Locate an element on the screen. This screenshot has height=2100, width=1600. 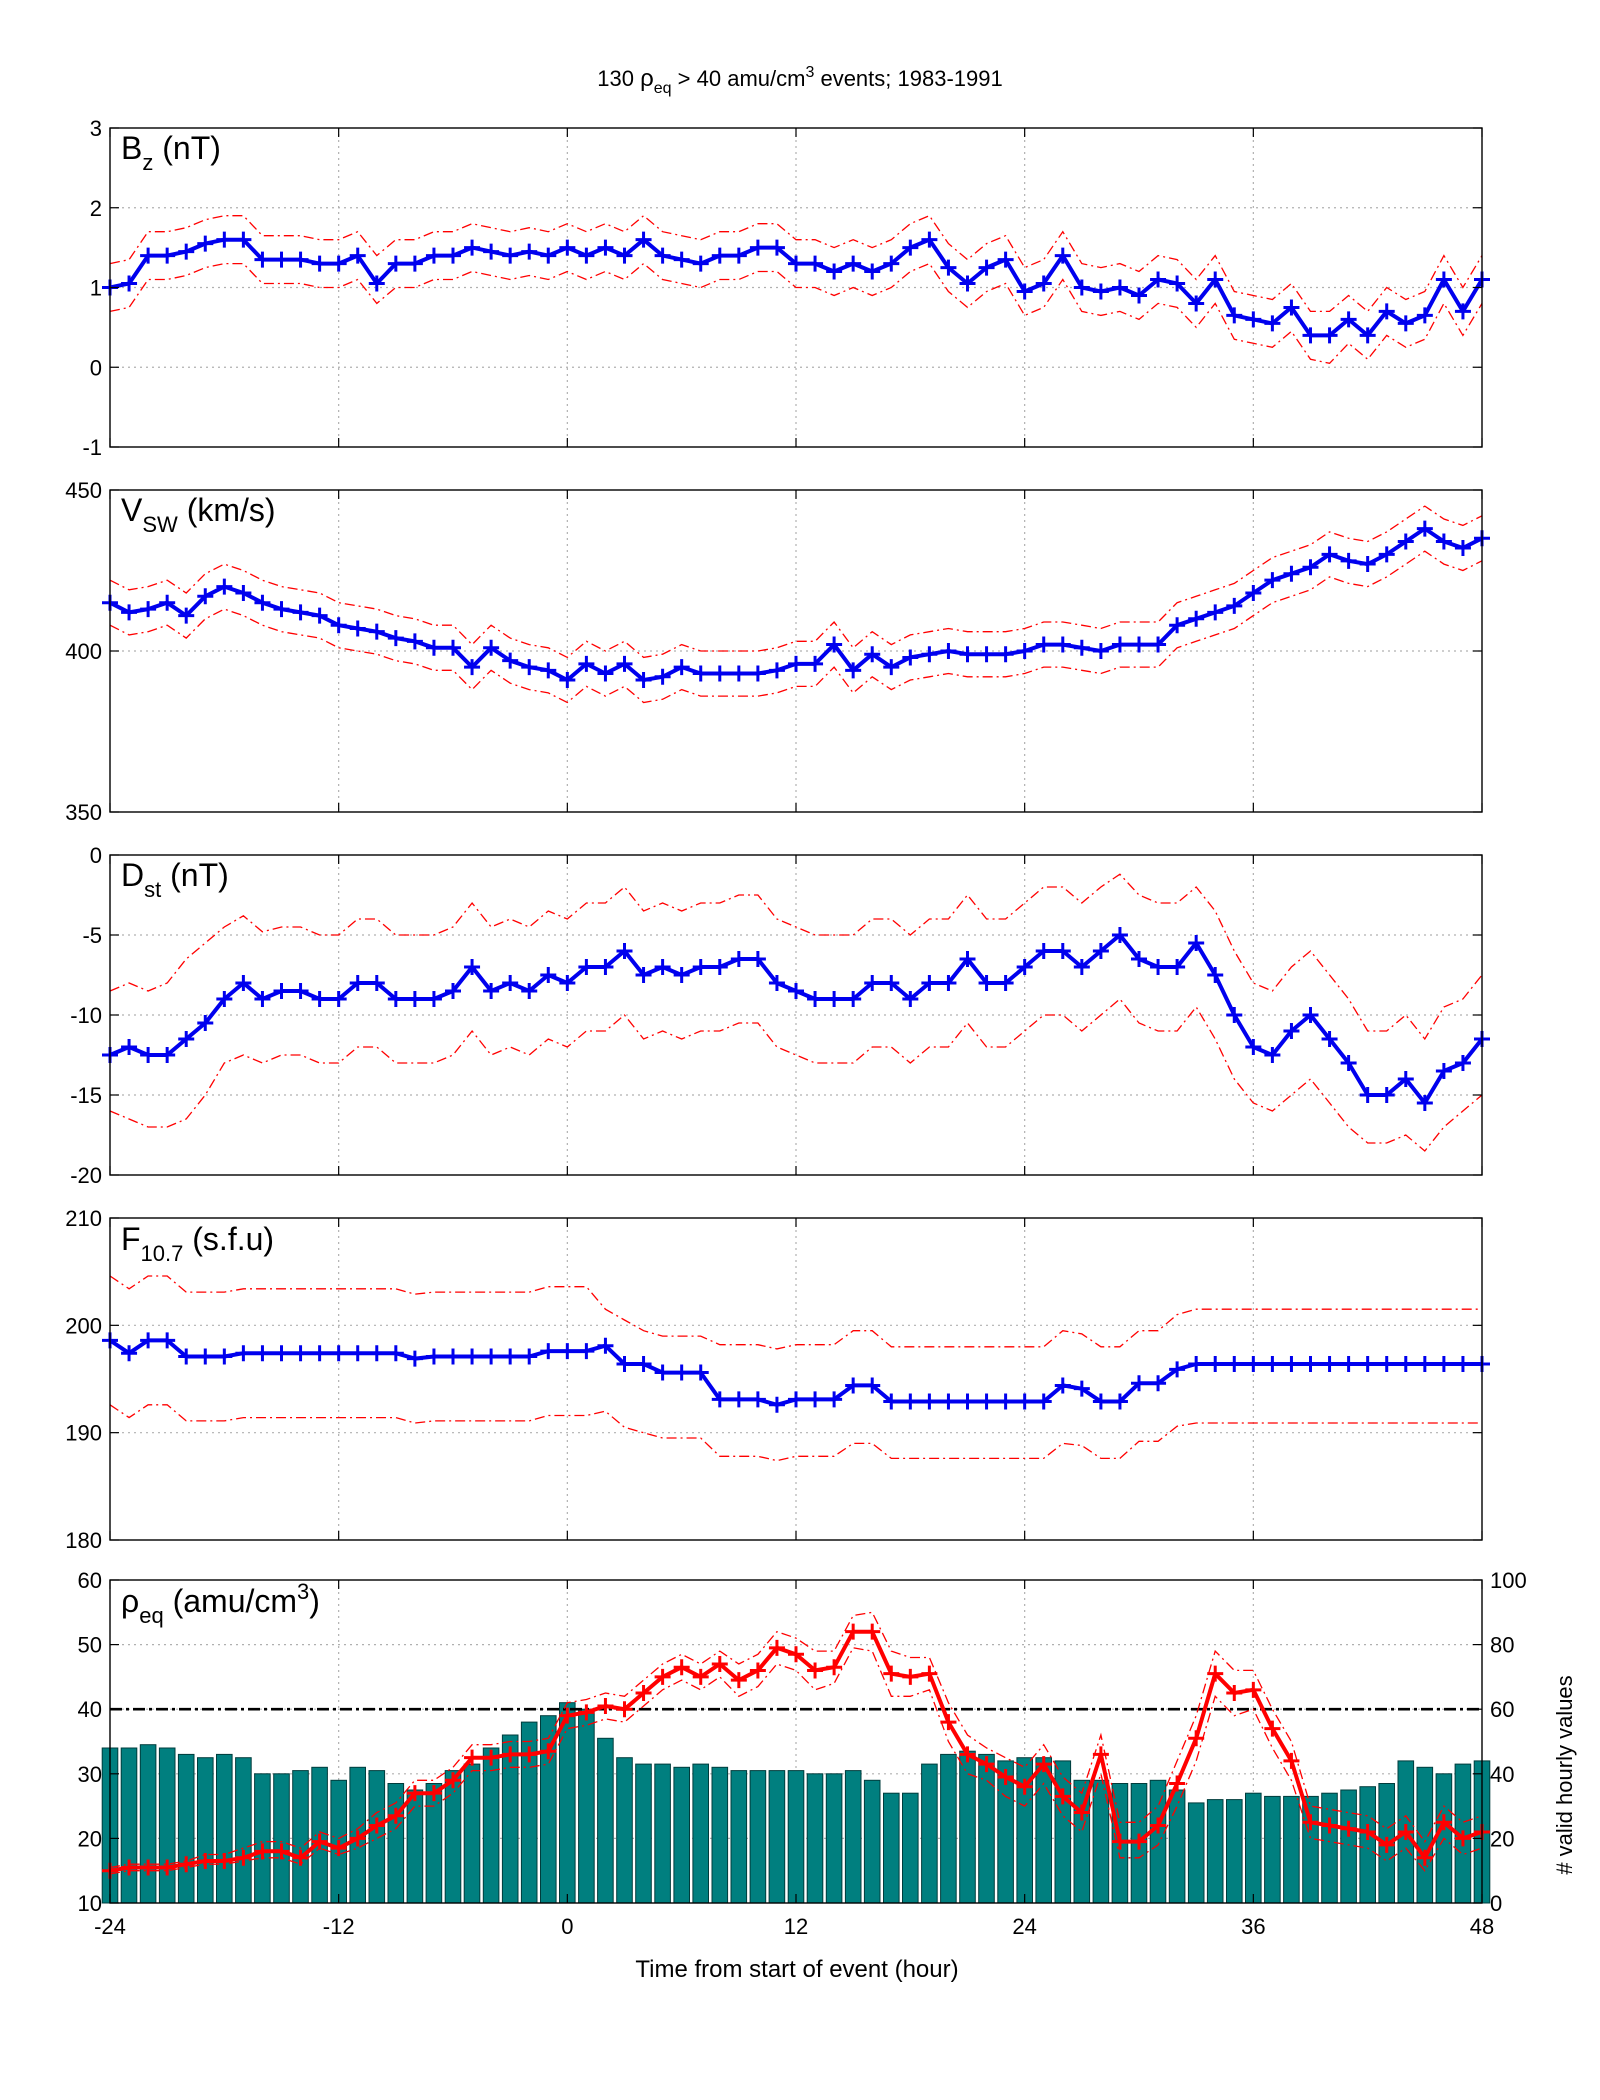
y-tick-label: -5 is located at coordinates (92, 935).